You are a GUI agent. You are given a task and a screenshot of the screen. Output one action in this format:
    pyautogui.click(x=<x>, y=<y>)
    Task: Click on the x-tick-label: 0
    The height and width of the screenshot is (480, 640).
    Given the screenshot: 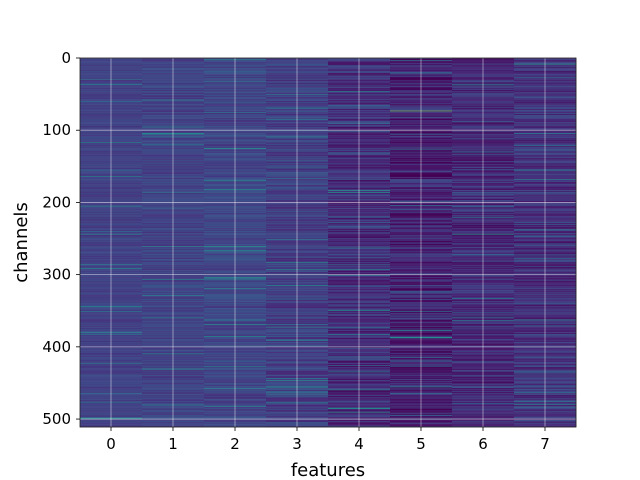 What is the action you would take?
    pyautogui.click(x=111, y=444)
    